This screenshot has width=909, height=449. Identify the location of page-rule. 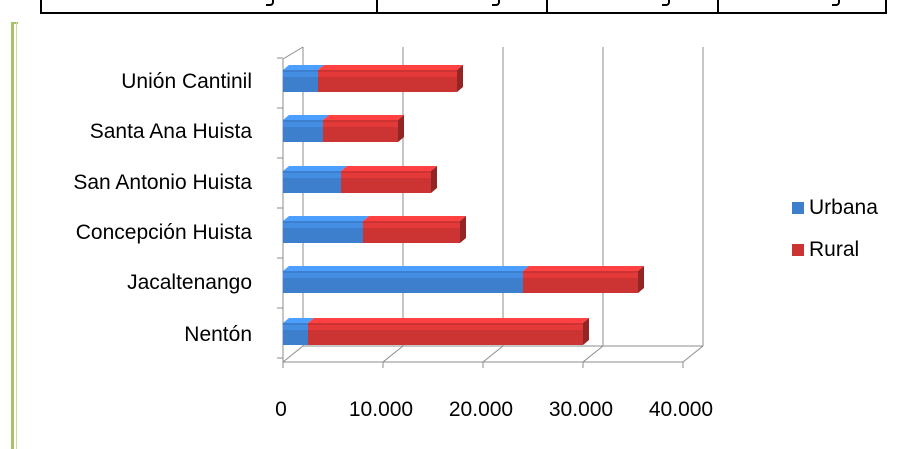
(12, 235).